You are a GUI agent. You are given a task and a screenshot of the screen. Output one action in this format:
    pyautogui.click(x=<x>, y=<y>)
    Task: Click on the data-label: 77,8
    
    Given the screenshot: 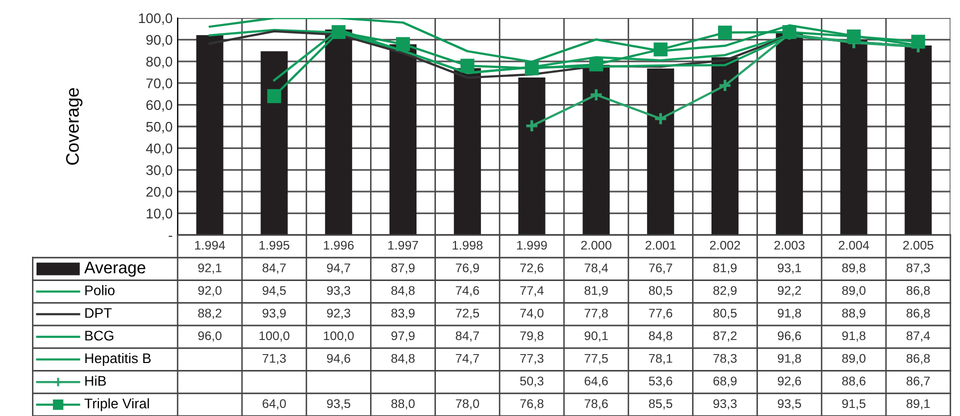 What is the action you would take?
    pyautogui.click(x=596, y=314)
    